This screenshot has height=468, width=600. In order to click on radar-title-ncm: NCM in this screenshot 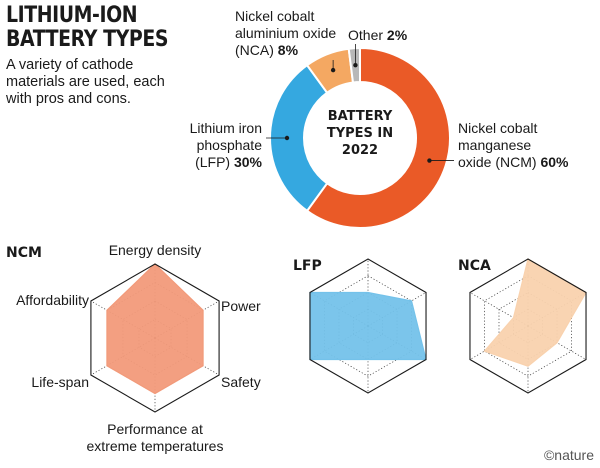, I will do `click(24, 253)`.